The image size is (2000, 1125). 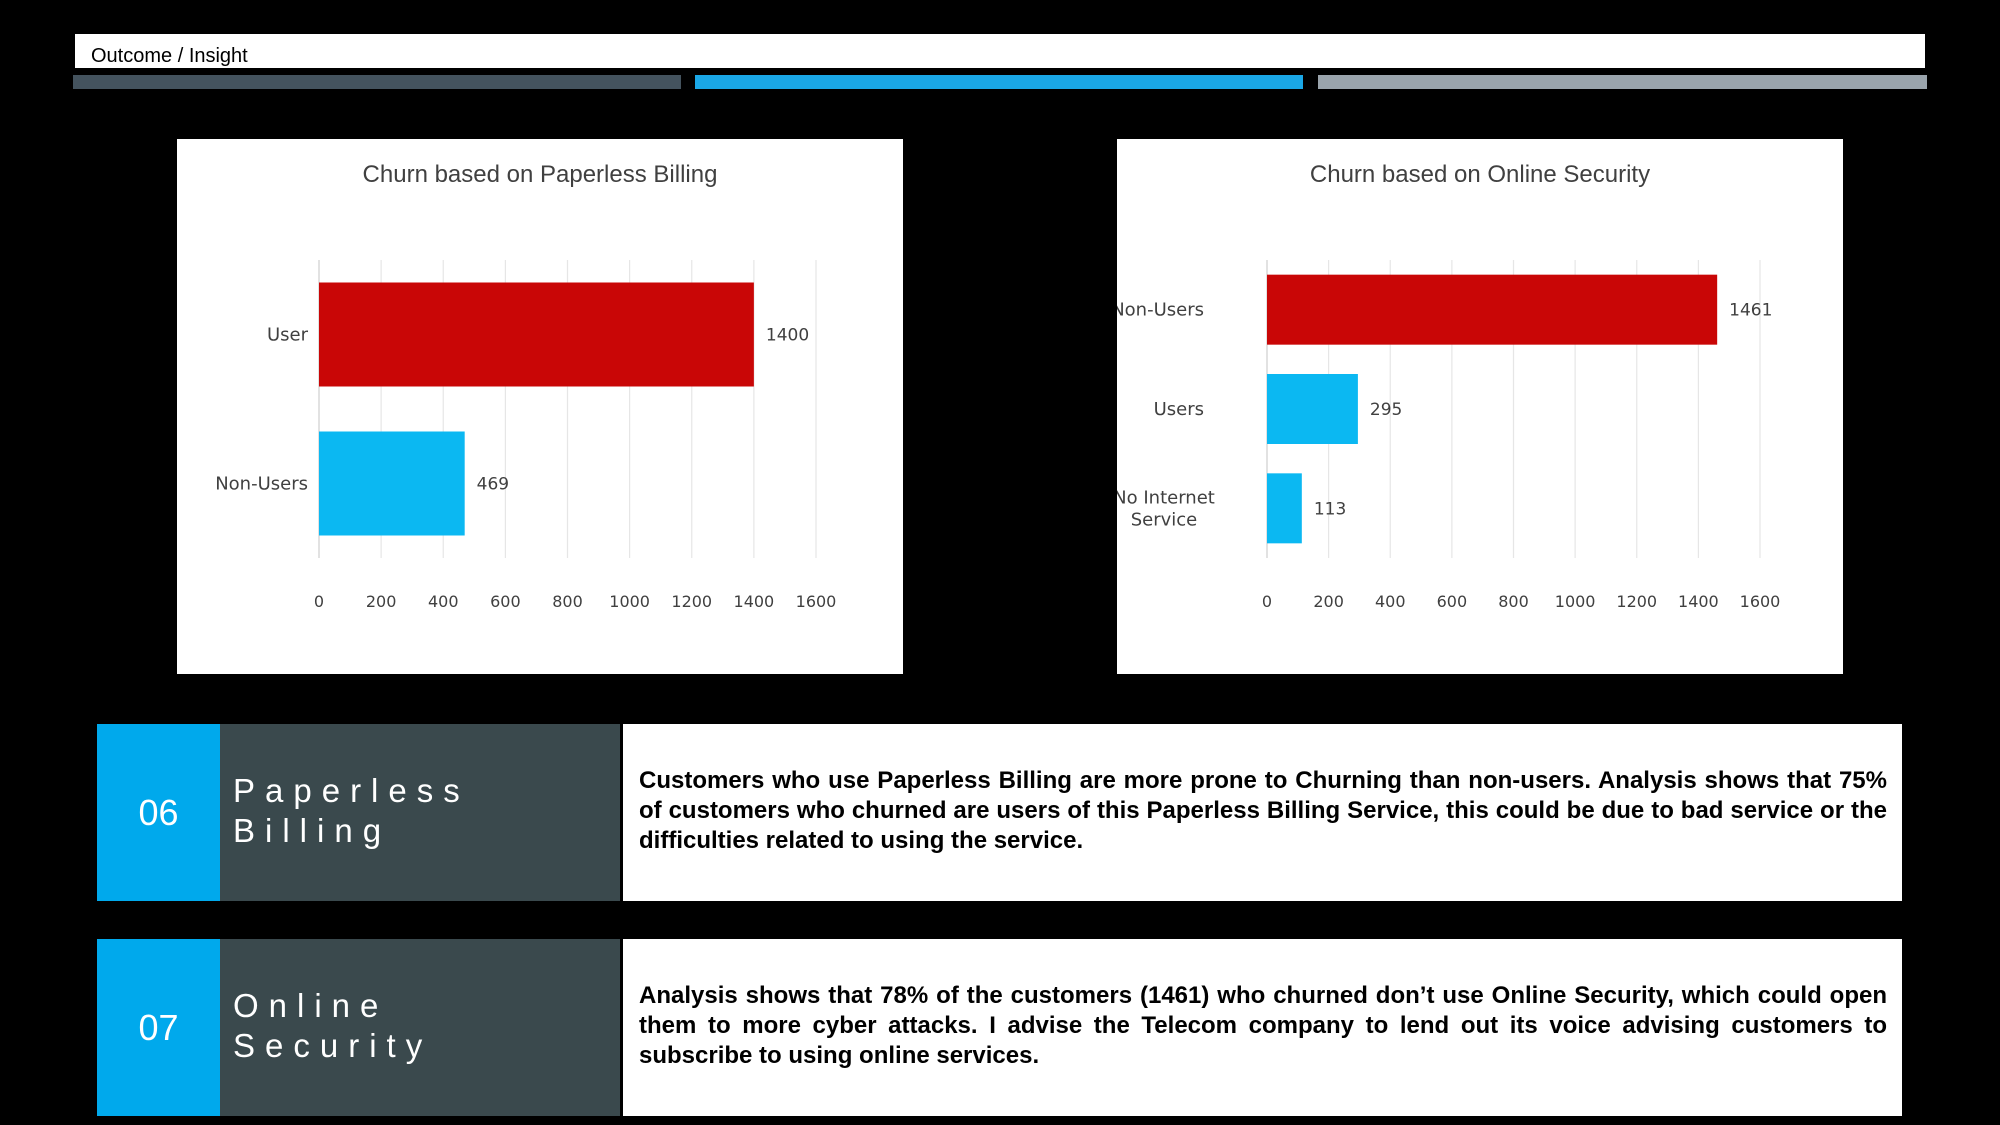 What do you see at coordinates (312, 830) in the screenshot?
I see `insight-label-line2: Billing` at bounding box center [312, 830].